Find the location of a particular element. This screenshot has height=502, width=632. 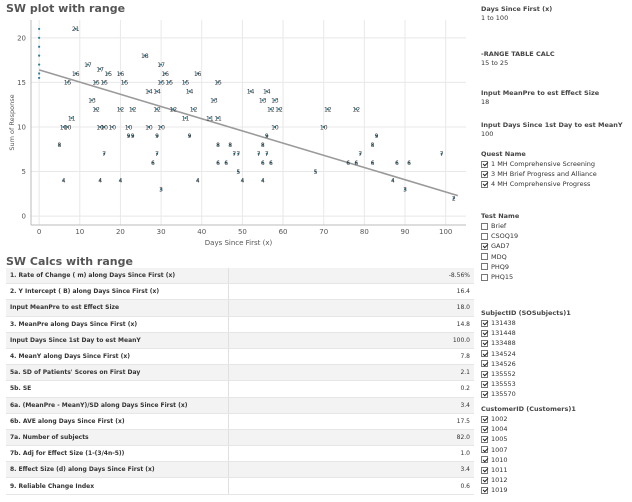

checkbox-item: 133488 is located at coordinates (555, 343).